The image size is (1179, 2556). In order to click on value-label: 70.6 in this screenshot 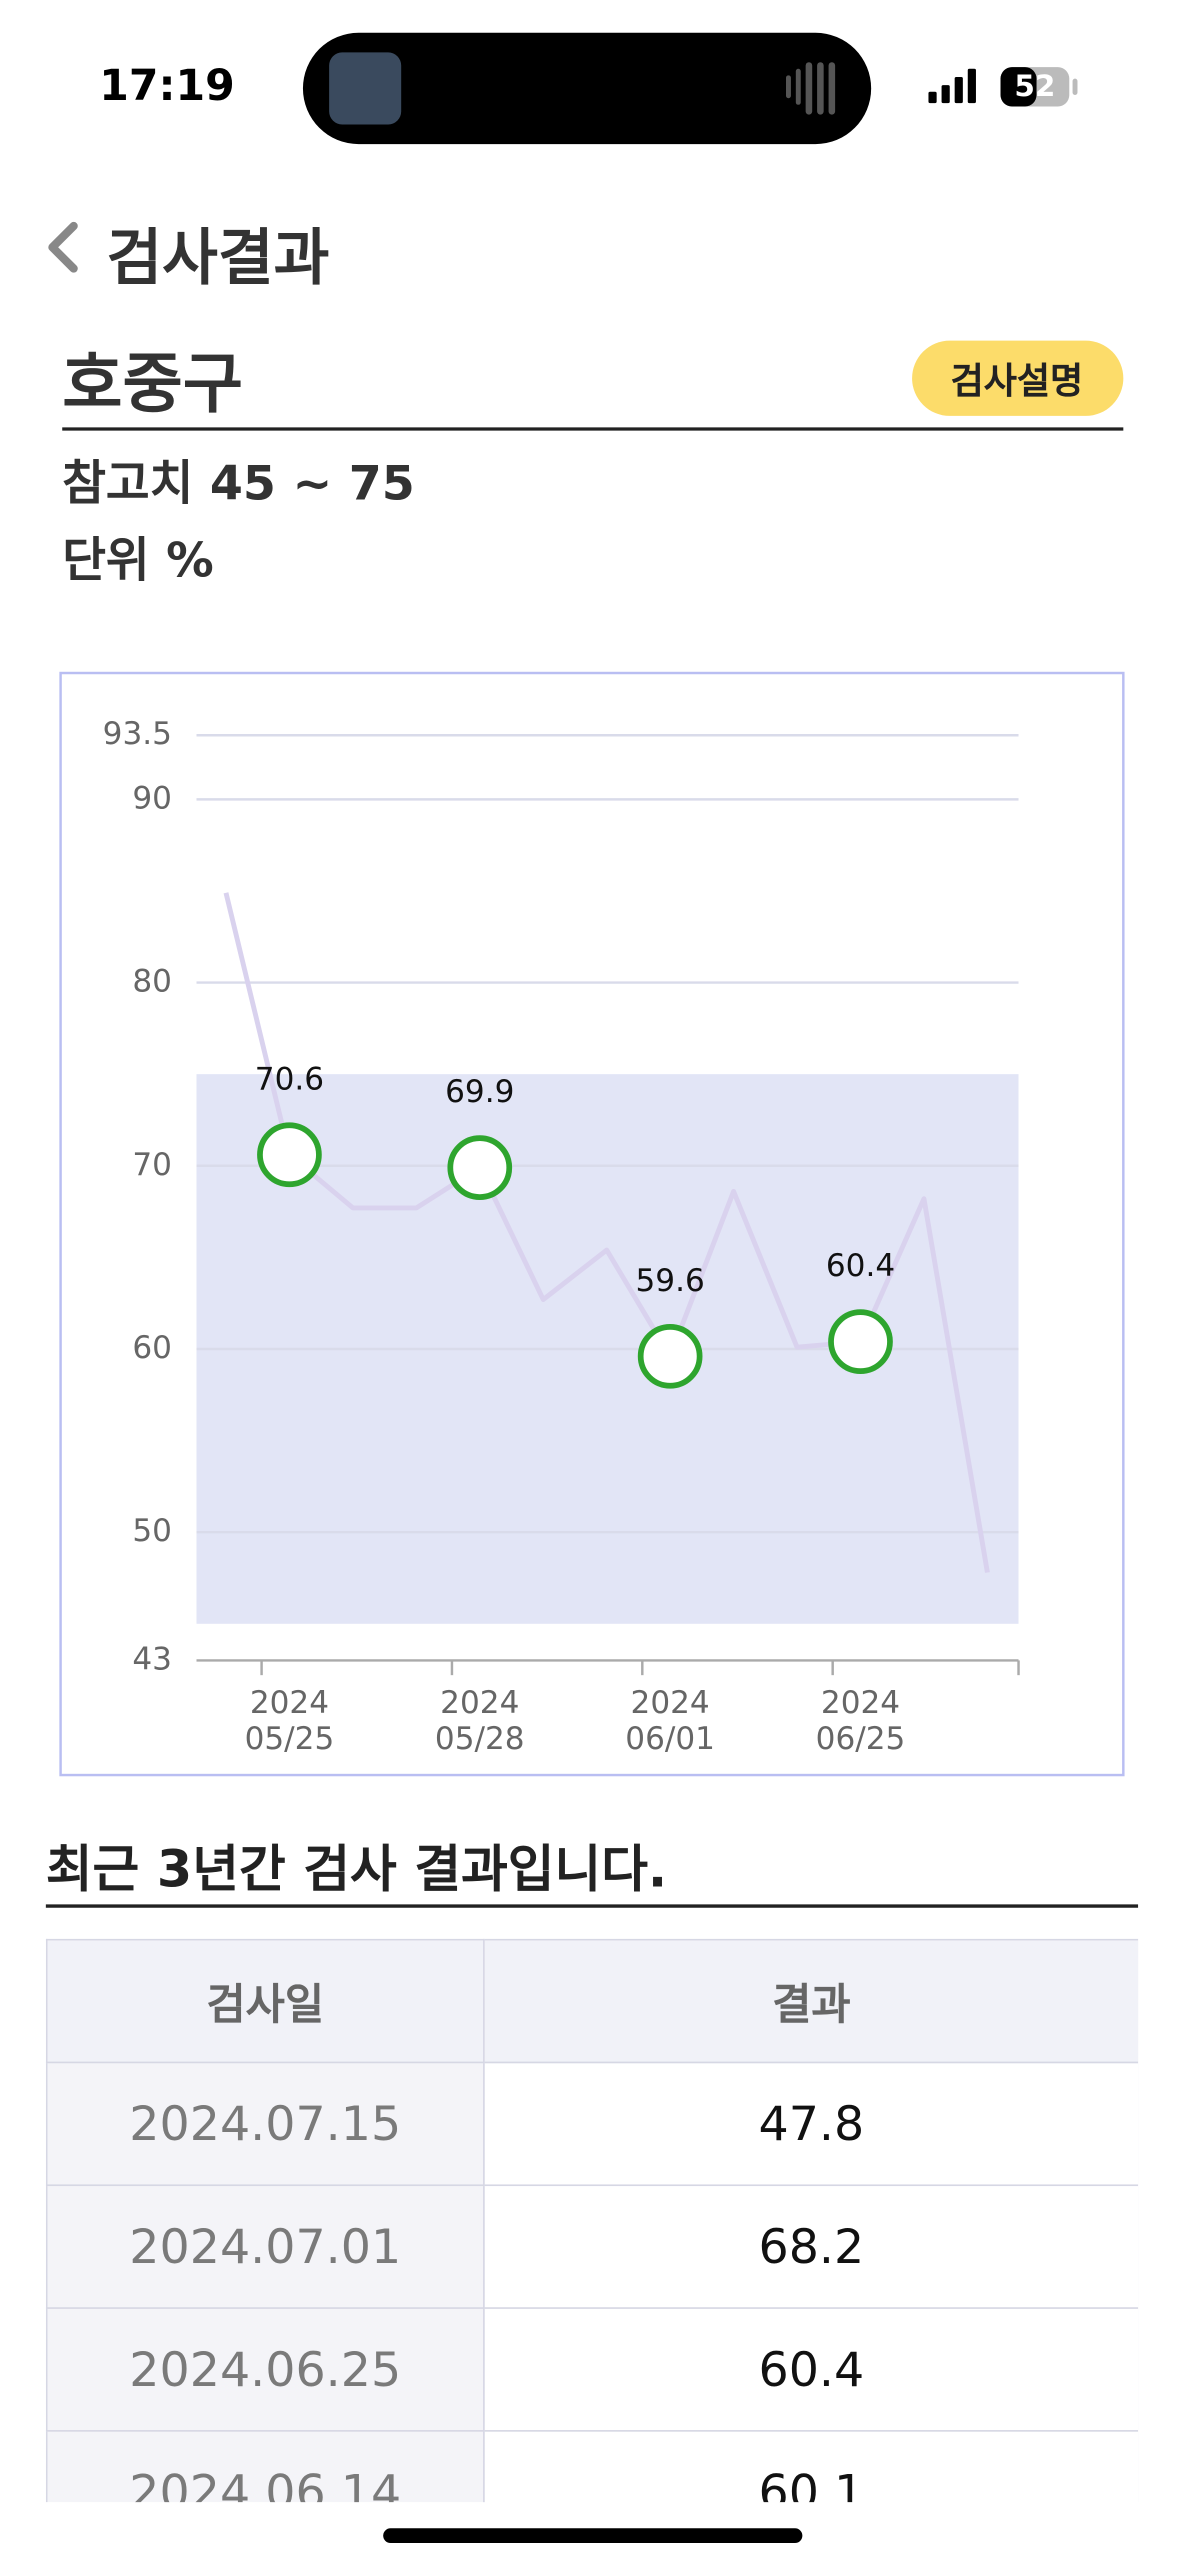, I will do `click(289, 1079)`.